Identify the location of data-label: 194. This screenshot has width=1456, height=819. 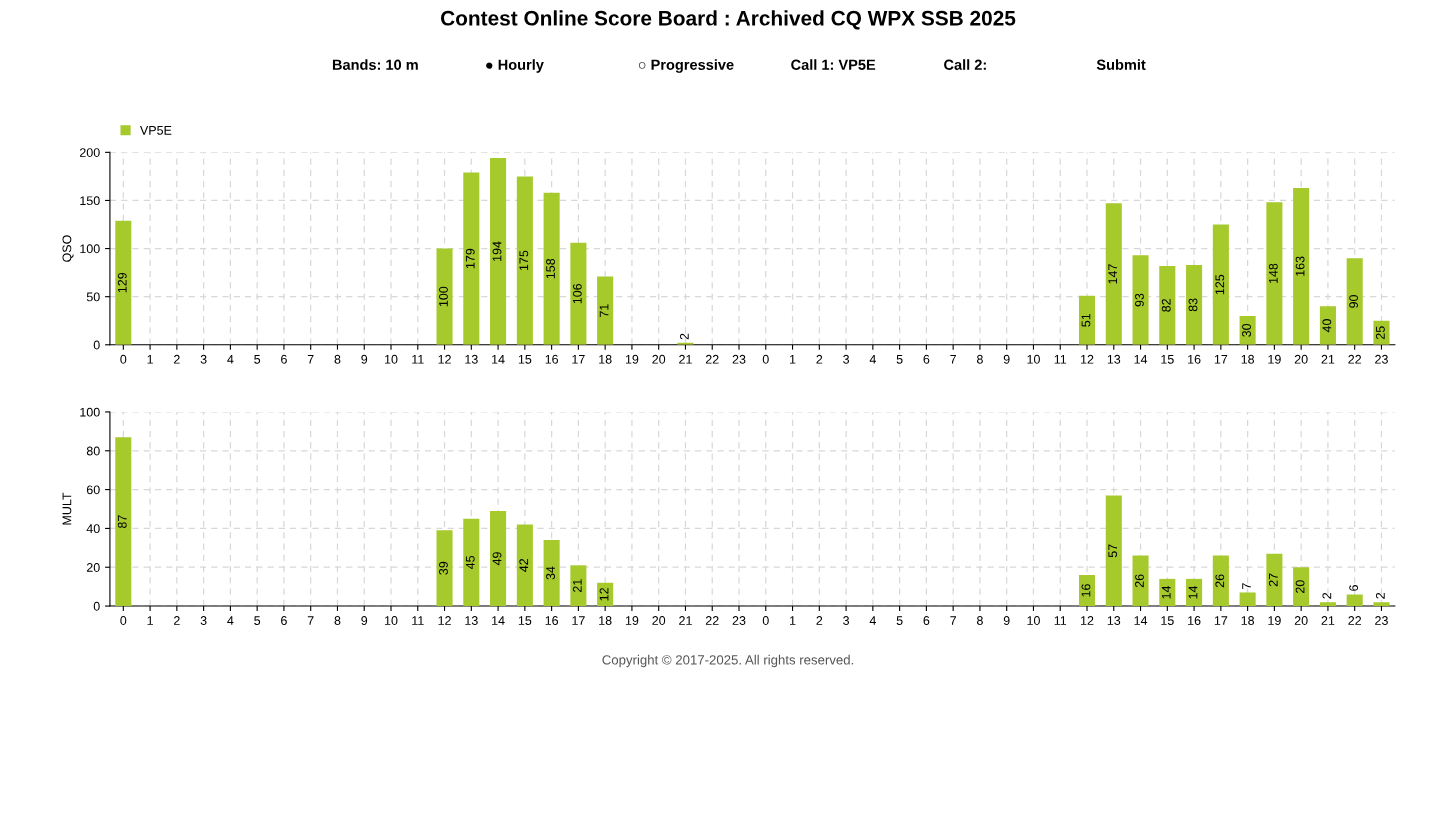
(497, 251).